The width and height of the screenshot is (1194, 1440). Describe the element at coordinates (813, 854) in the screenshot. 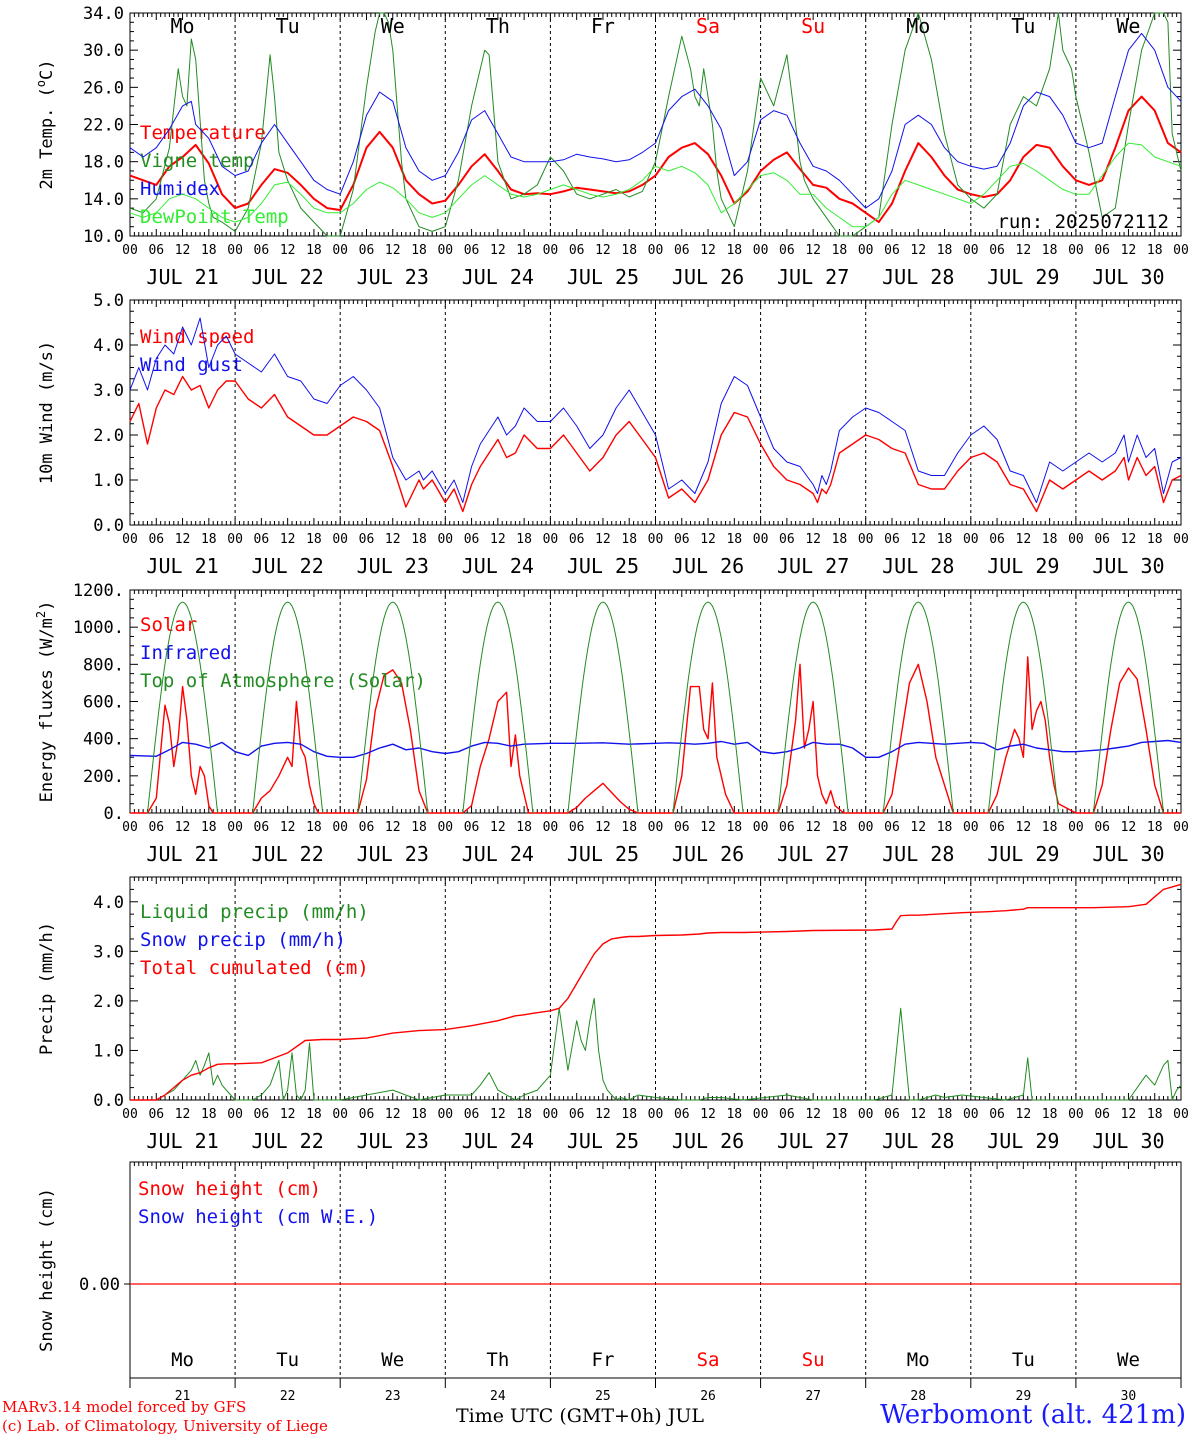

I see `x-date-label: JUL 27` at that location.